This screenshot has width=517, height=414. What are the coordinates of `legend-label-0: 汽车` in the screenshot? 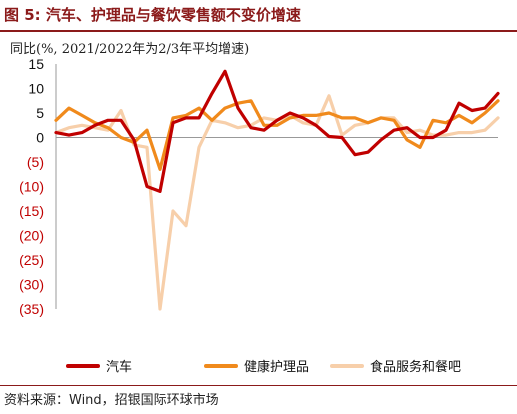 It's located at (119, 367).